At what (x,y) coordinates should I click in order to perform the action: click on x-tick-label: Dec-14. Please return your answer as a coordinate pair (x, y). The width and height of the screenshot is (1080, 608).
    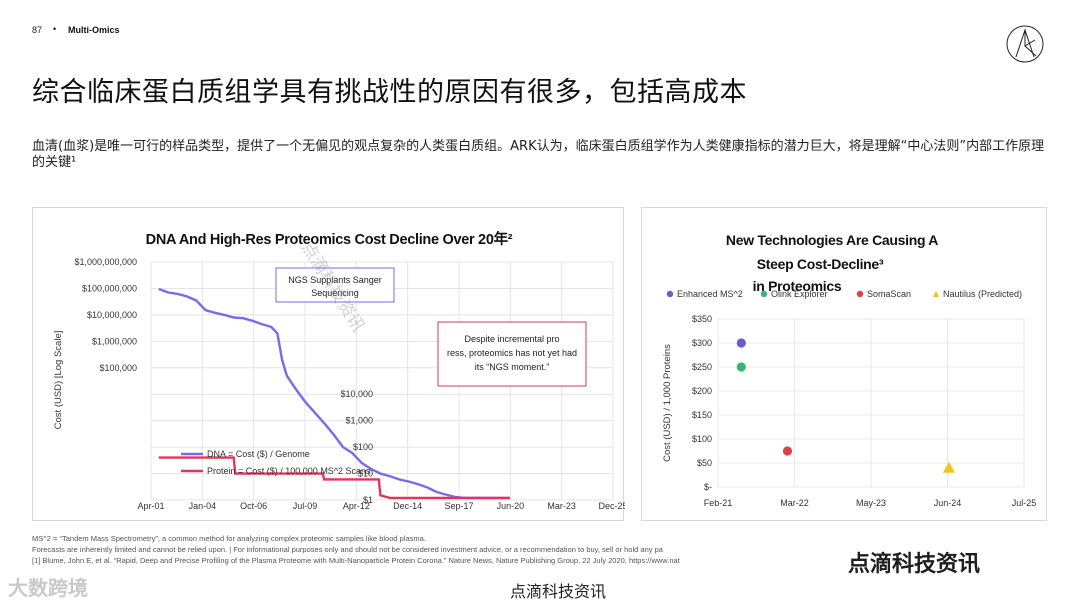
    Looking at the image, I should click on (407, 506).